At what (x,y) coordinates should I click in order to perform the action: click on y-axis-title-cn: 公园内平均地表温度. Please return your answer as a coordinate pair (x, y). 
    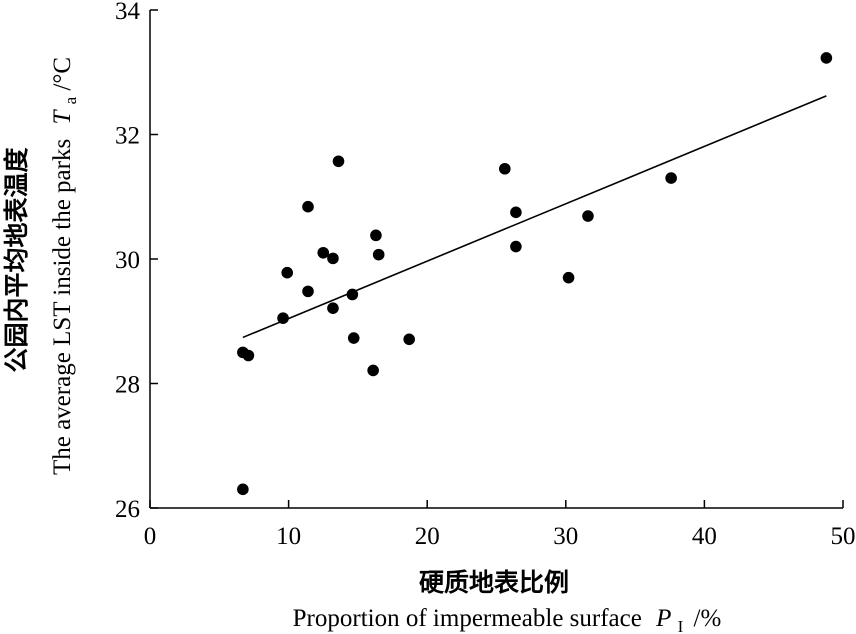
    Looking at the image, I should click on (16, 259).